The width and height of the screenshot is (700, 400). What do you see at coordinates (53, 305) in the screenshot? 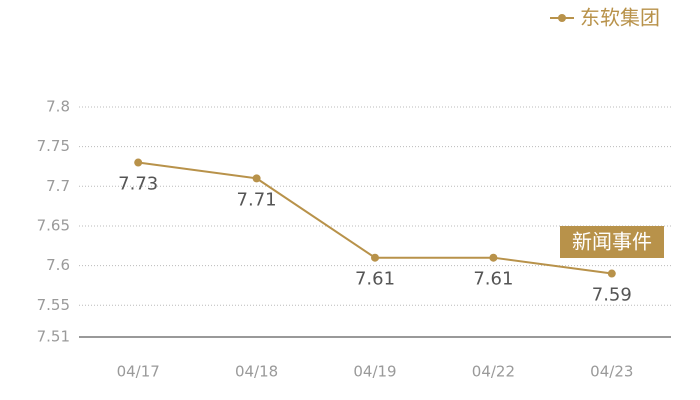
I see `y-tick-label: 7.55` at bounding box center [53, 305].